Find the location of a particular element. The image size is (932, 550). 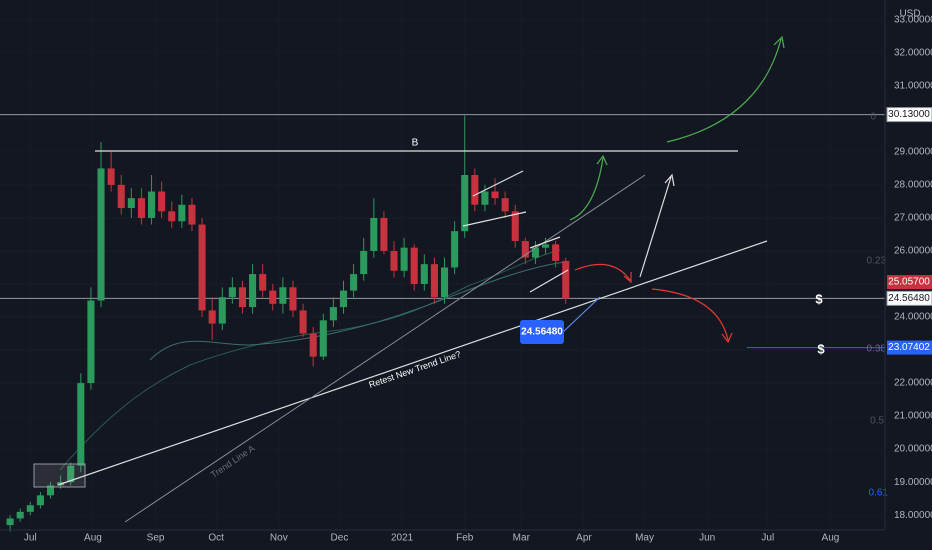

x-tick-label: Nov is located at coordinates (279, 538).